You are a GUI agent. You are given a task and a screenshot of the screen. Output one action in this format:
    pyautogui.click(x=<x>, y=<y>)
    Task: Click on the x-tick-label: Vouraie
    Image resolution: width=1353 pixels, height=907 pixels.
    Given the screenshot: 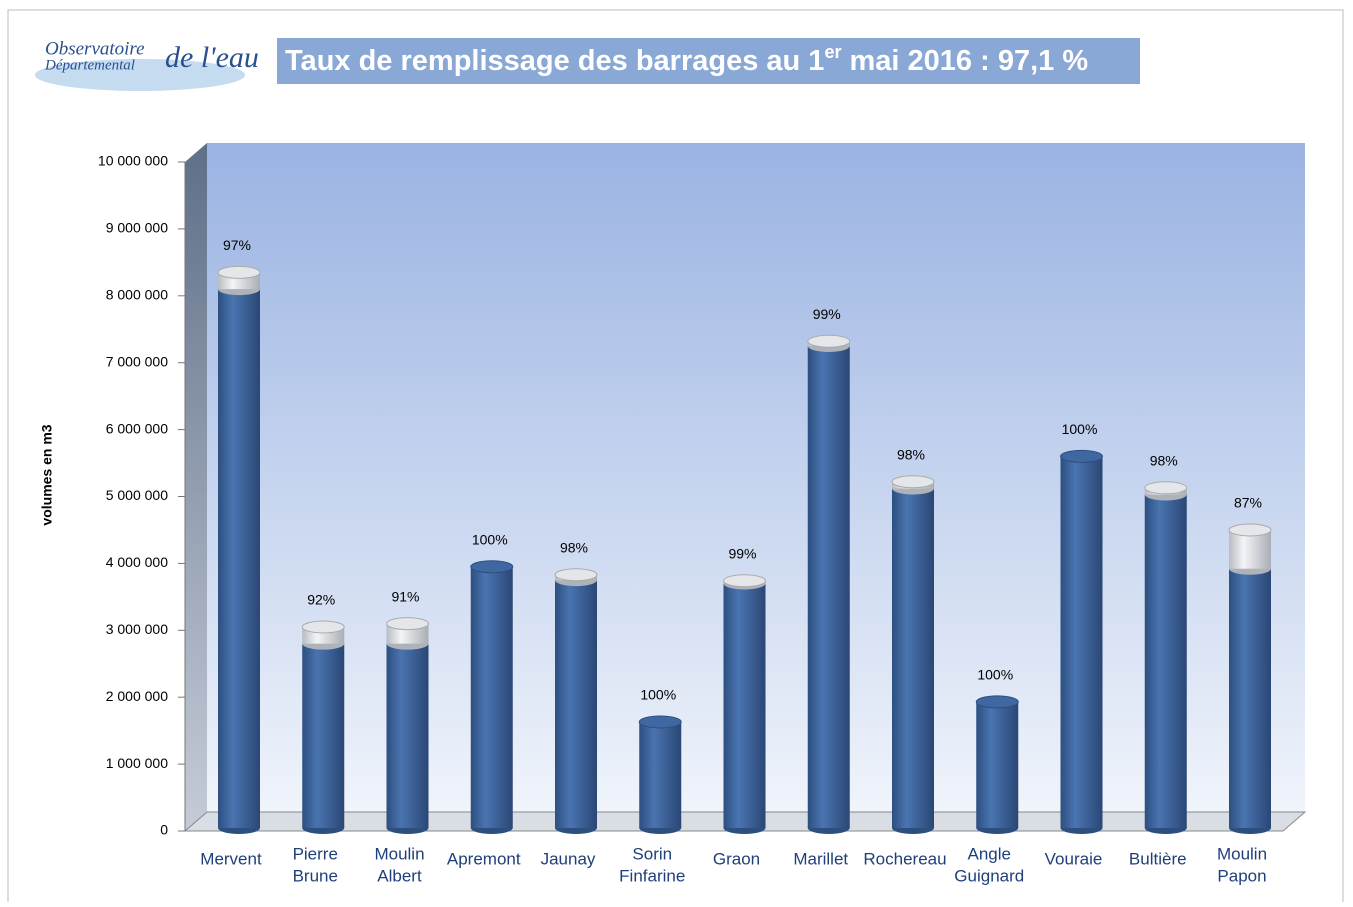 What is the action you would take?
    pyautogui.click(x=1074, y=858)
    